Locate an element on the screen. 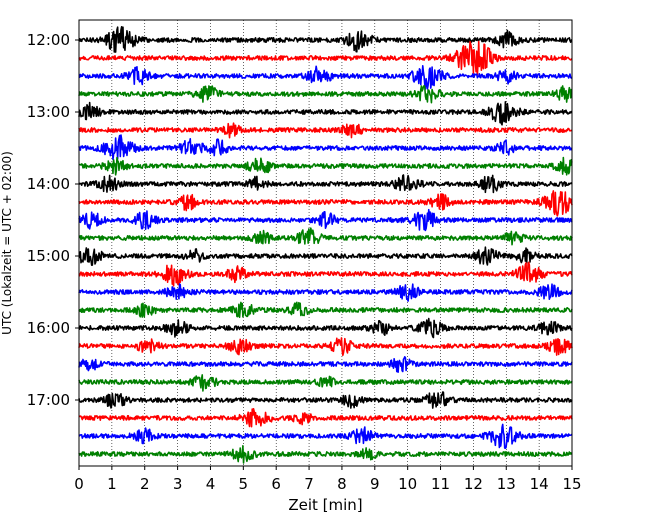  y-tick-label: 16:00 is located at coordinates (48, 328).